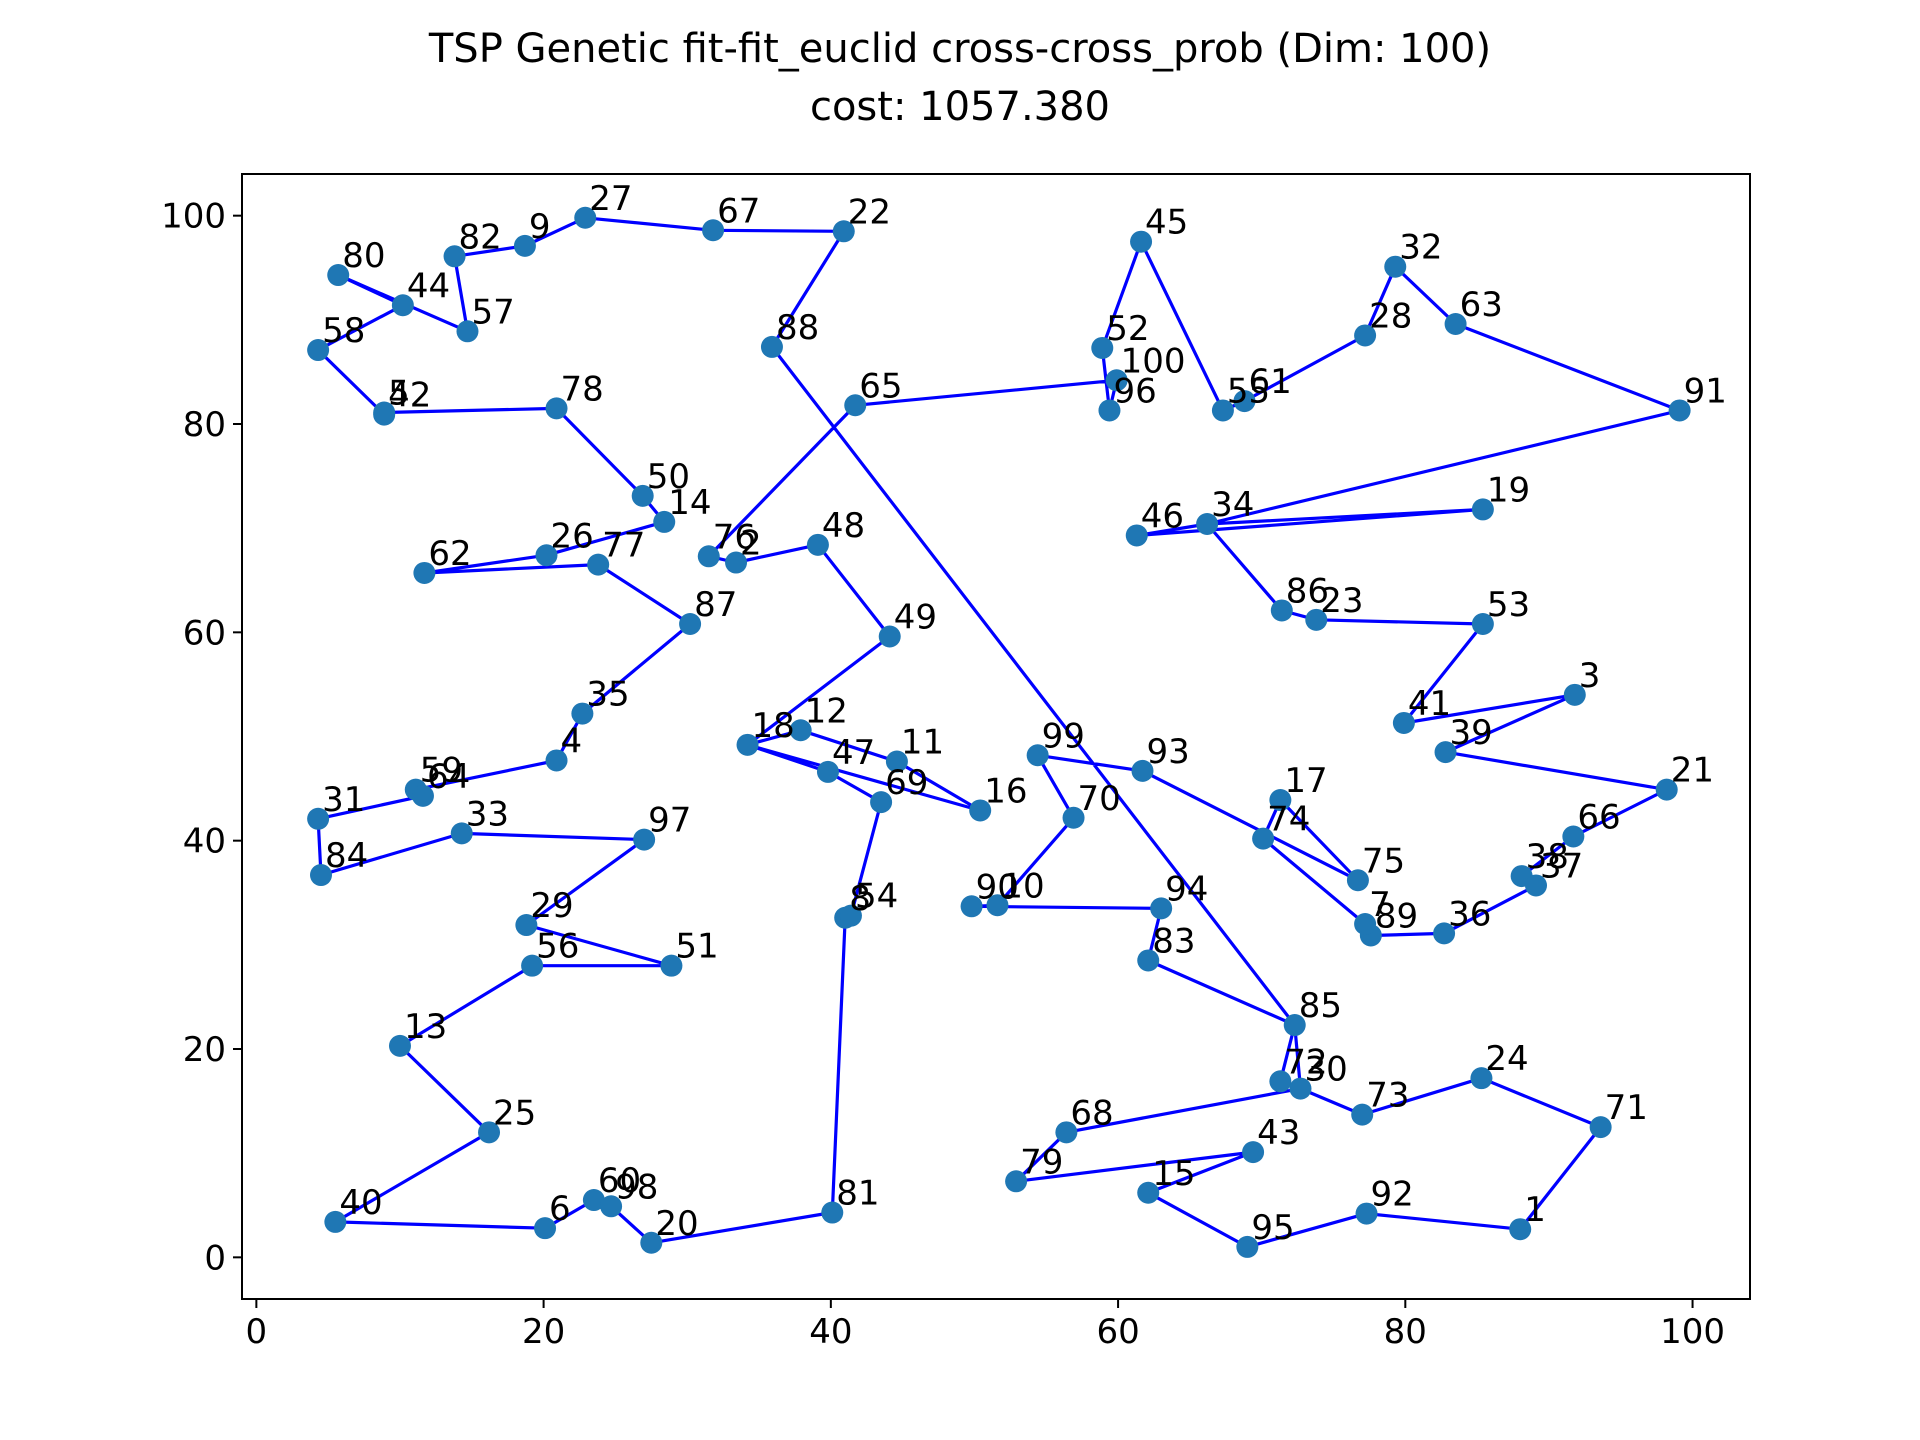  Describe the element at coordinates (543, 1332) in the screenshot. I see `x-tick-label-20: 20` at that location.